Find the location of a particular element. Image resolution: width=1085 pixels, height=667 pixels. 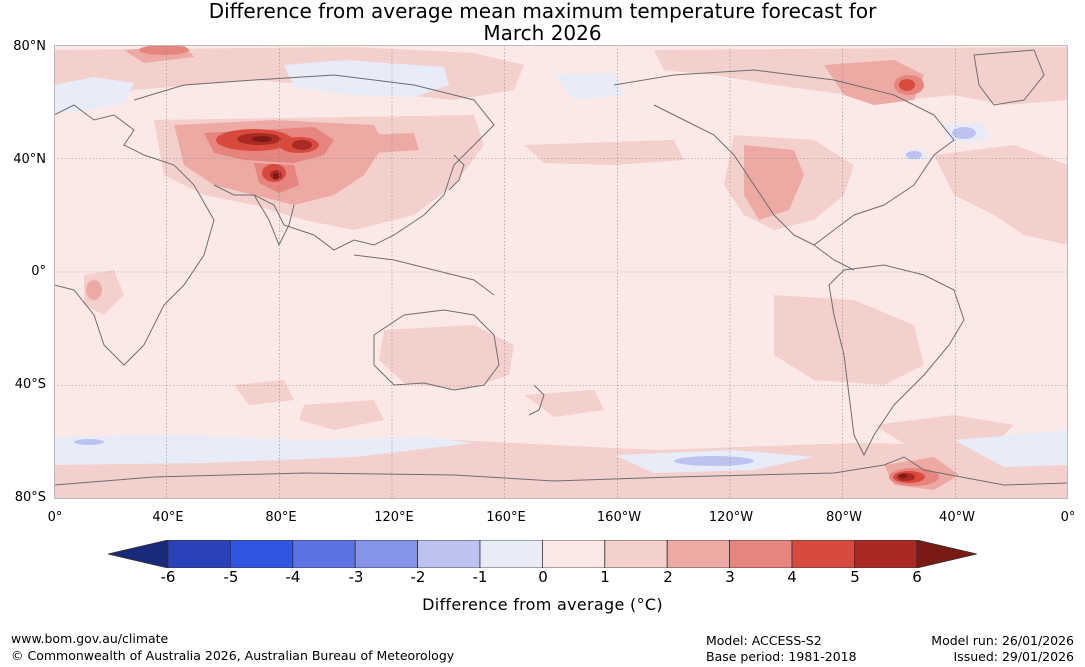

colorbar-tick: -5 is located at coordinates (231, 577).